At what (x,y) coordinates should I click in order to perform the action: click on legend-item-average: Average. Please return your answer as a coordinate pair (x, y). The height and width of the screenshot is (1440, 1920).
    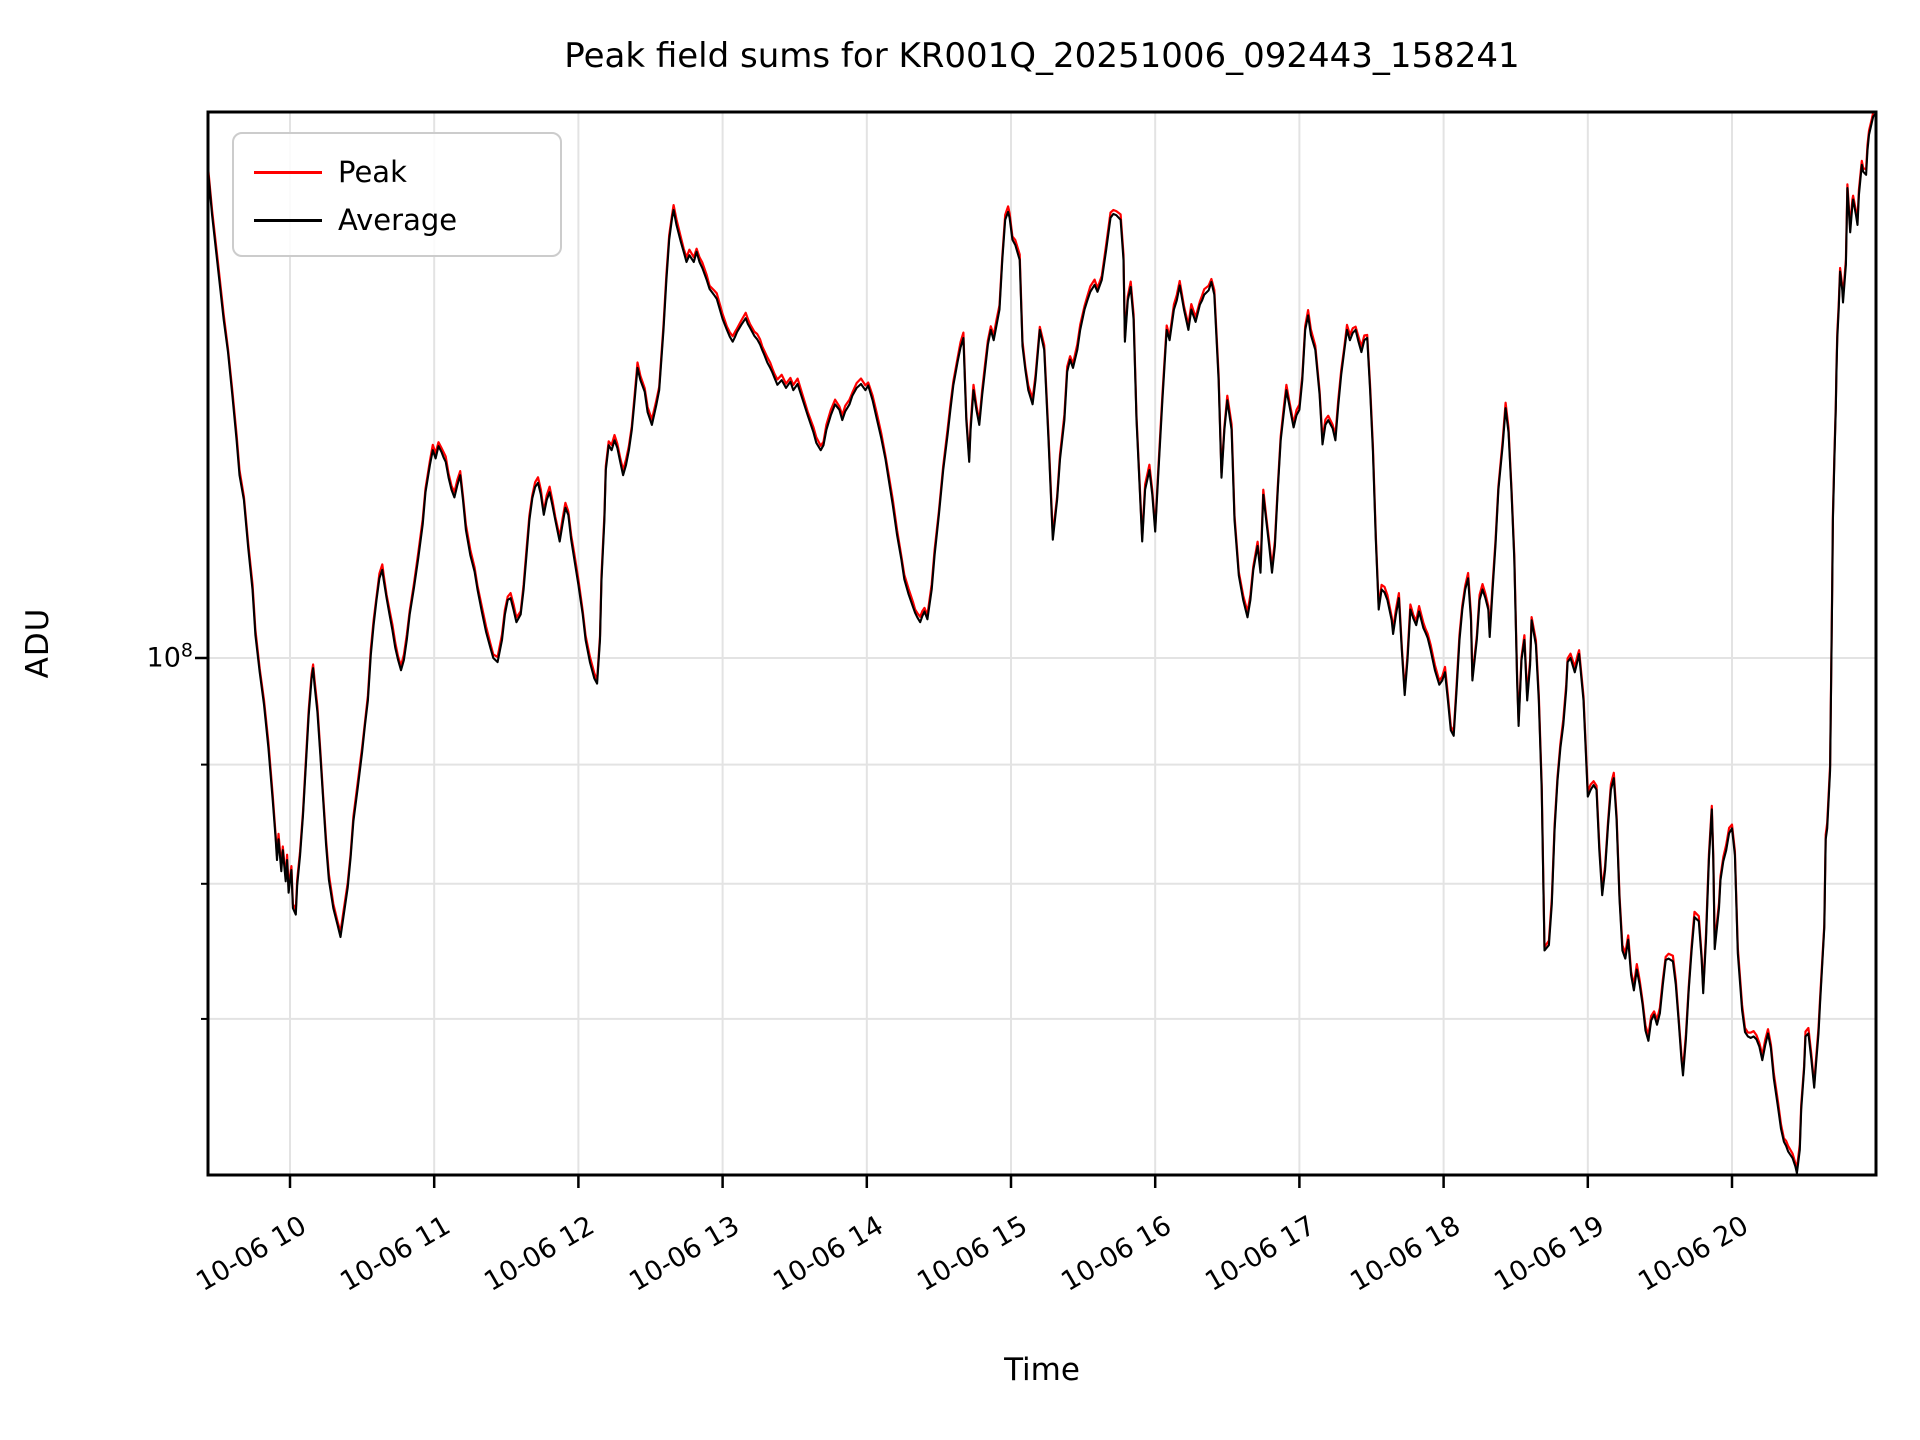
    Looking at the image, I should click on (402, 220).